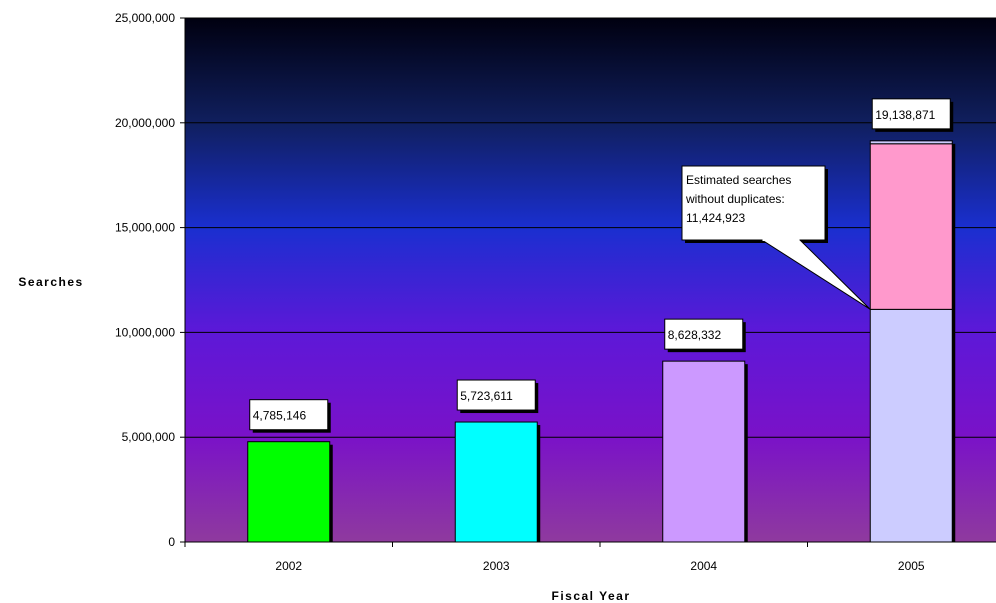 The image size is (996, 603). What do you see at coordinates (703, 566) in the screenshot?
I see `x-tick-label: 2004` at bounding box center [703, 566].